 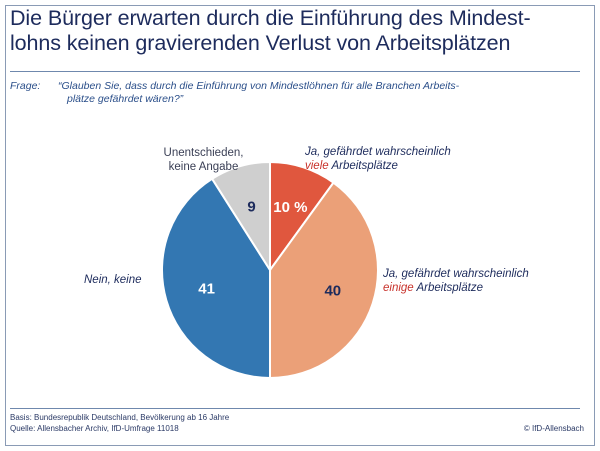 I want to click on label-einige-line-2: einige Arbeitsplätze, so click(x=483, y=288).